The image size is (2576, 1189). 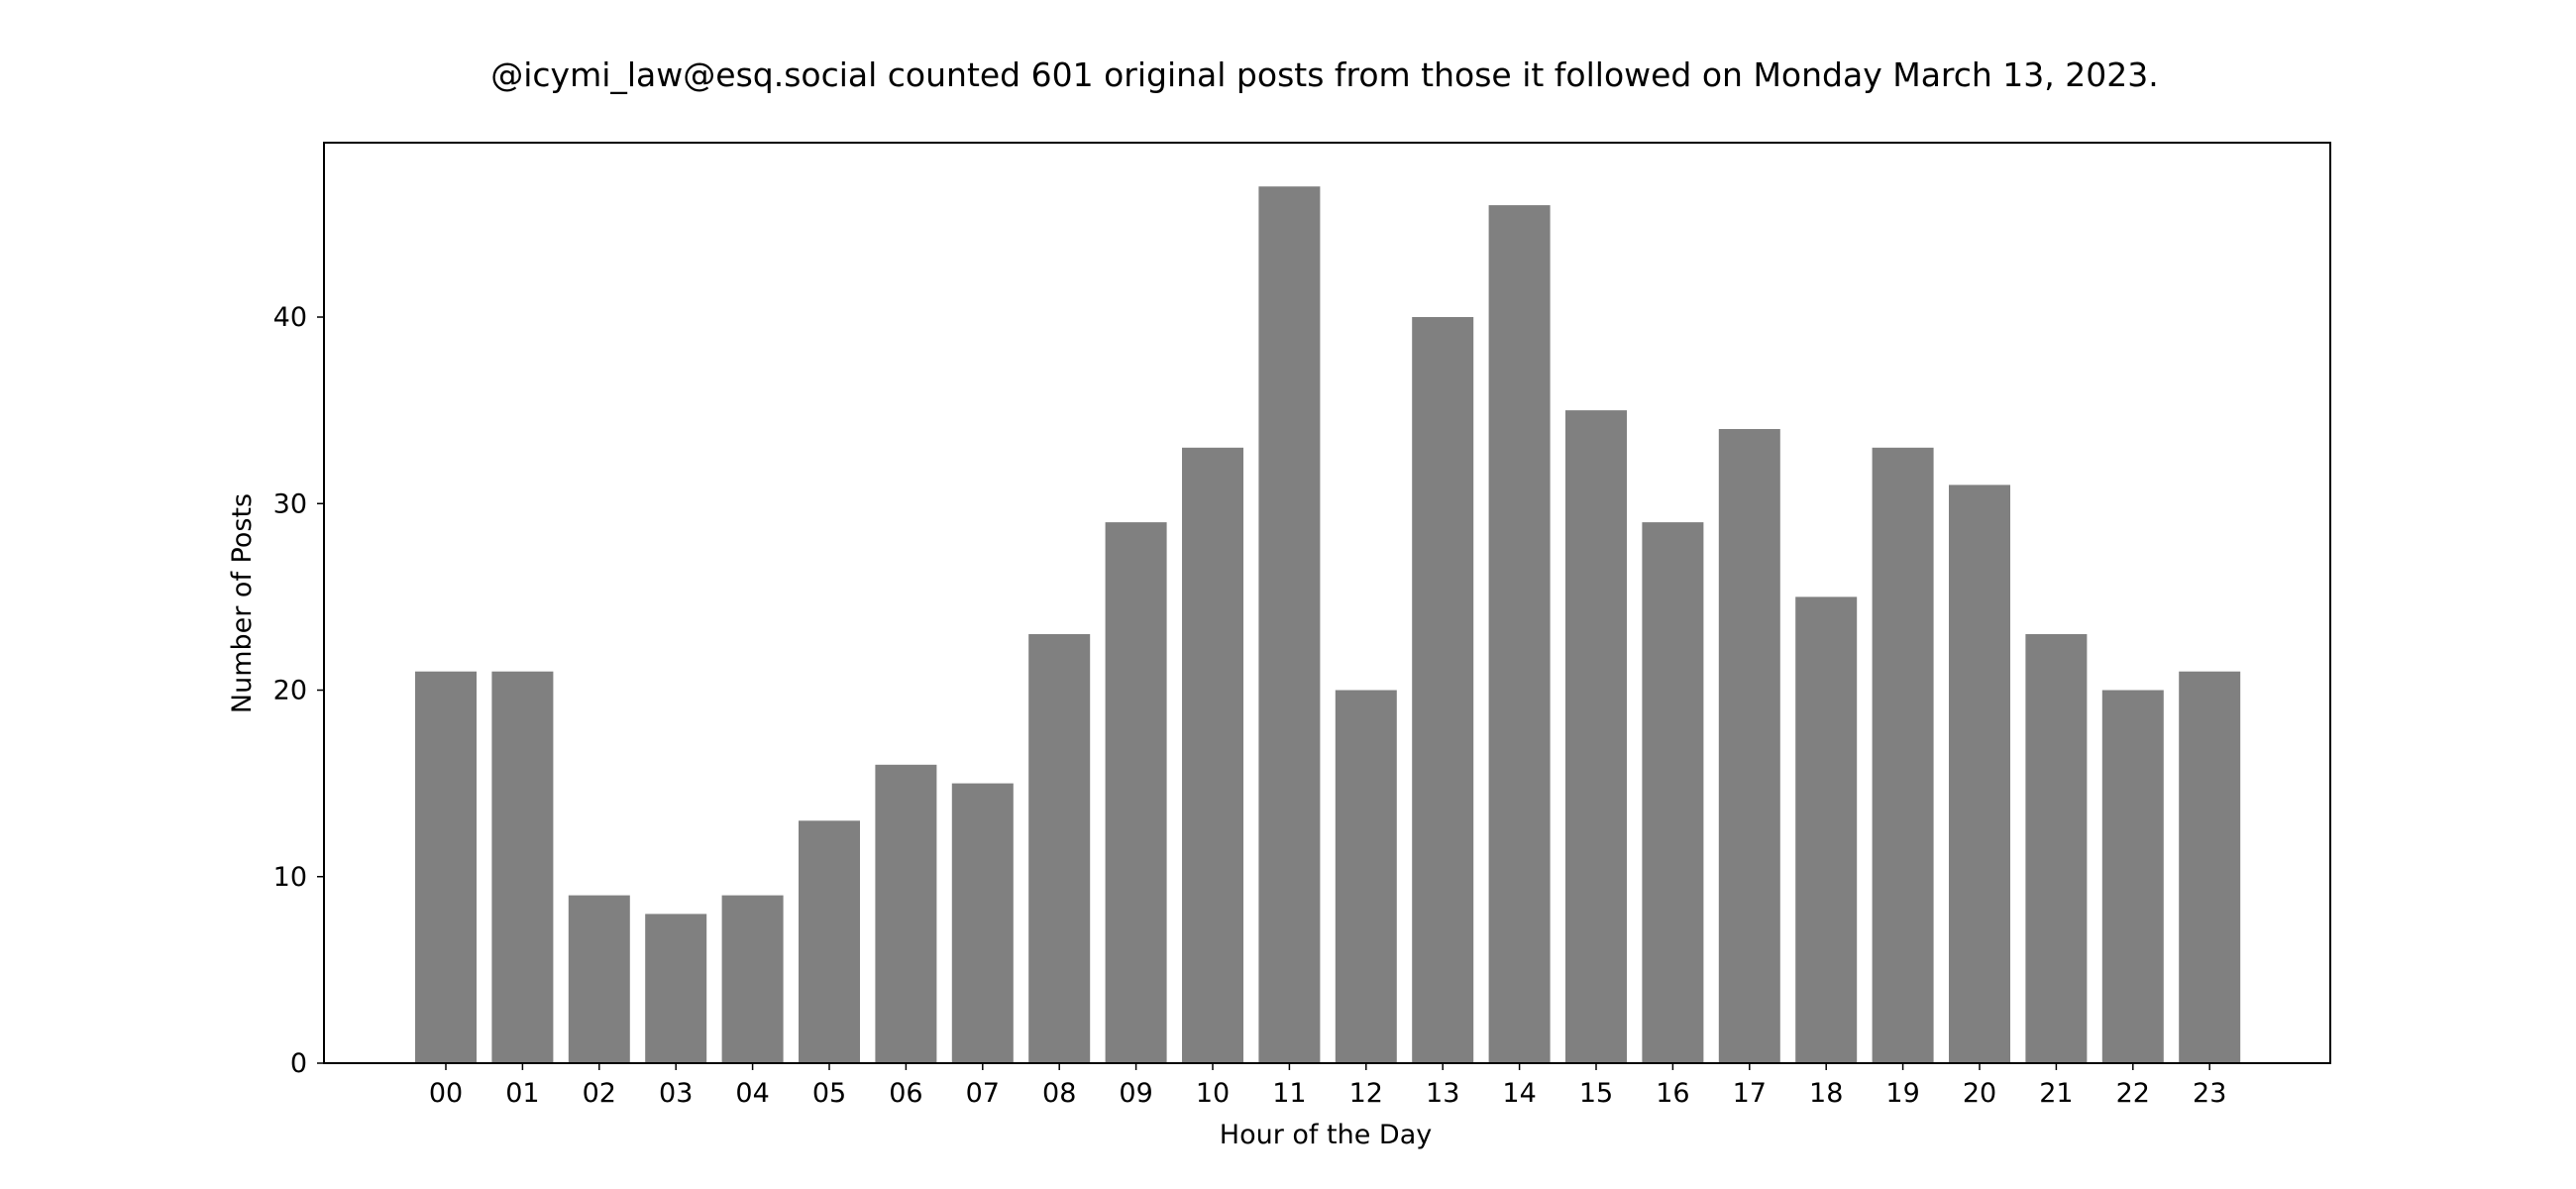 What do you see at coordinates (1135, 1093) in the screenshot?
I see `x-tick-label: 09` at bounding box center [1135, 1093].